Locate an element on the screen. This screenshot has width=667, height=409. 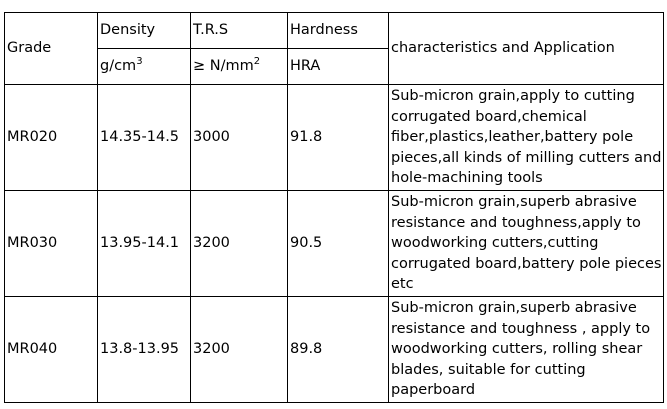
data-cell: 89.8 is located at coordinates (338, 349).